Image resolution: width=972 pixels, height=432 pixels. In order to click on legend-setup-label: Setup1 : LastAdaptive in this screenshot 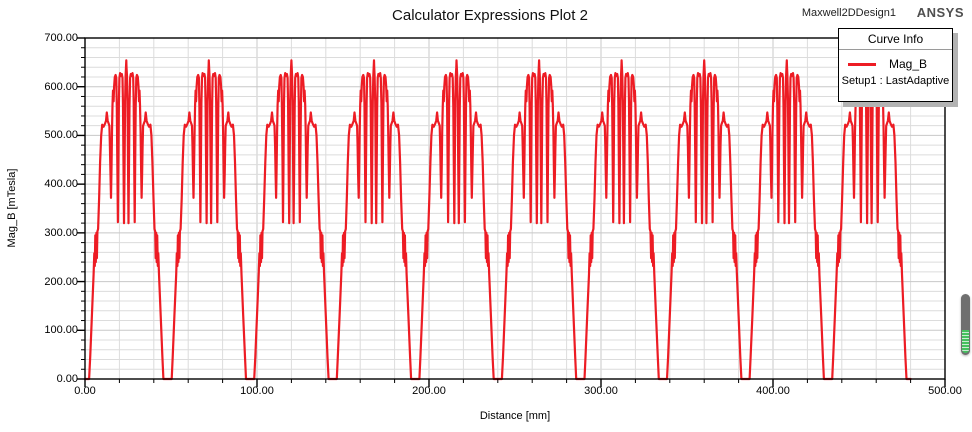, I will do `click(895, 81)`.